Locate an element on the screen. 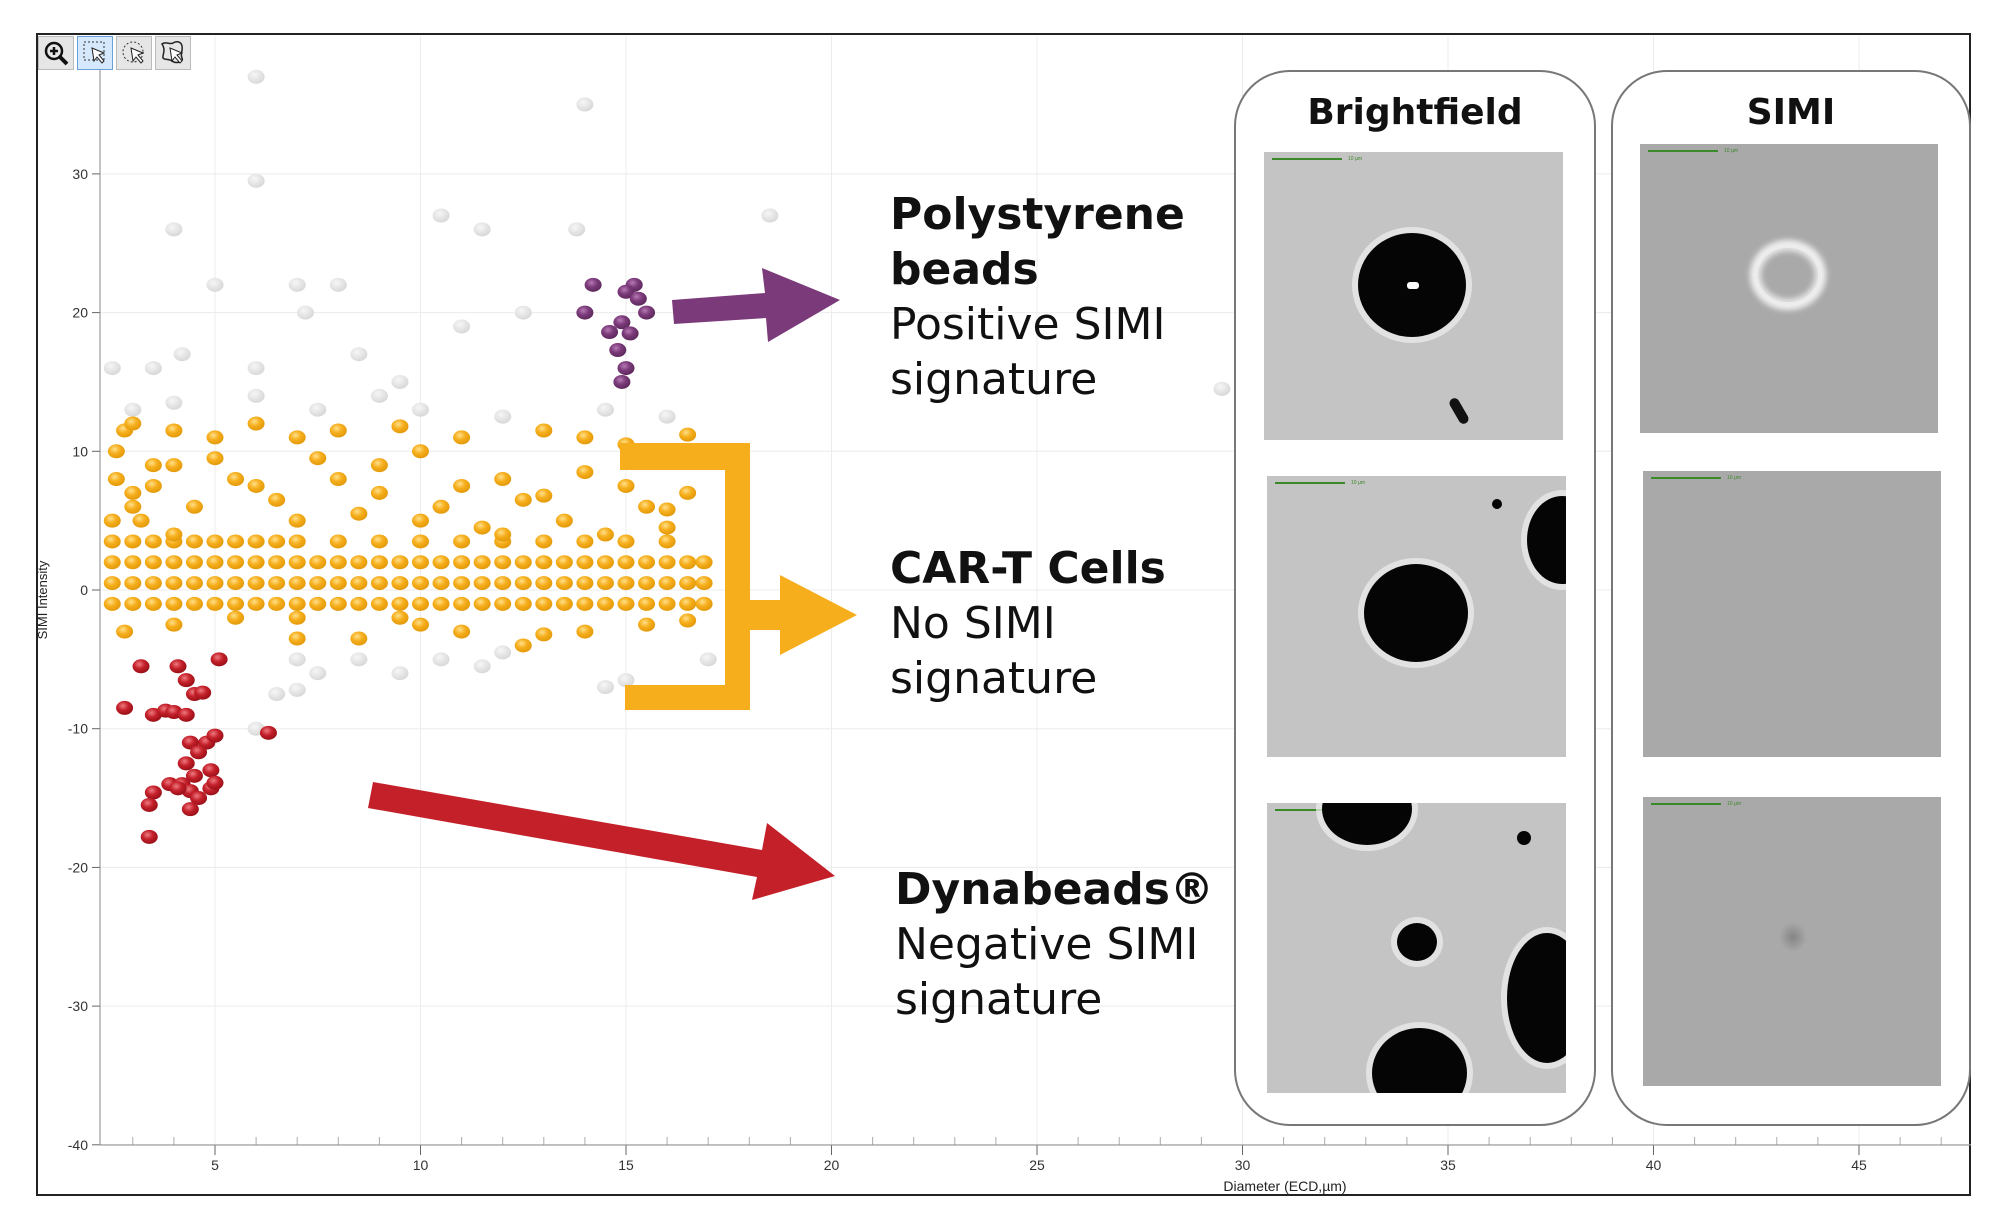 This screenshot has width=2000, height=1227. x-tick-label: 10 is located at coordinates (421, 1165).